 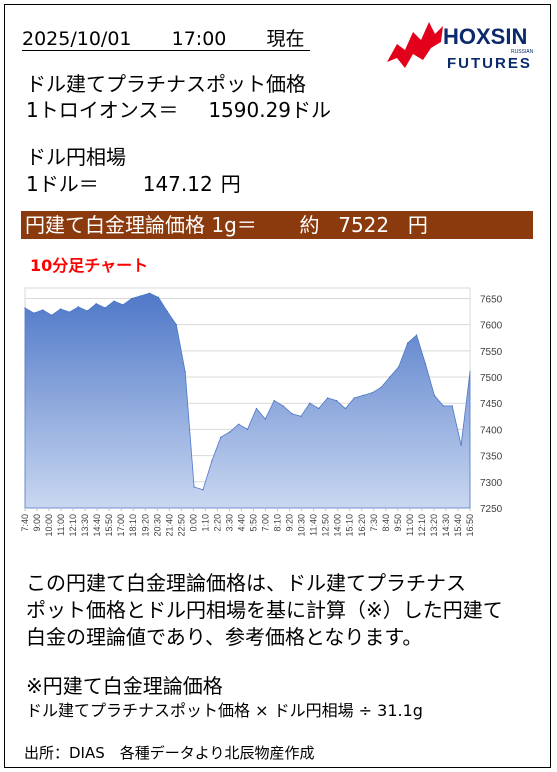 I want to click on hoxsin-logo: HOXSIN RUSSIAN FUTURES, so click(x=460, y=47).